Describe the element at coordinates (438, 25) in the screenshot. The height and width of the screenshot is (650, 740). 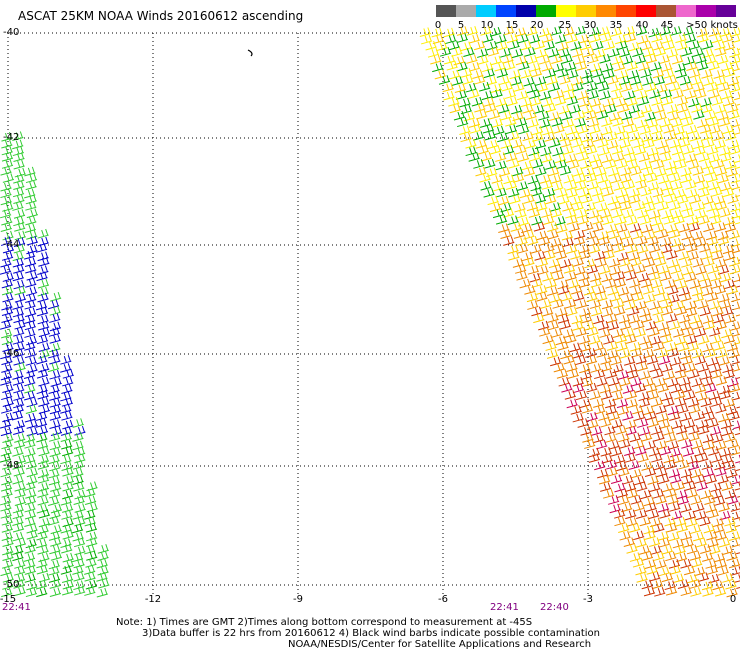
I see `legend-label: 0` at that location.